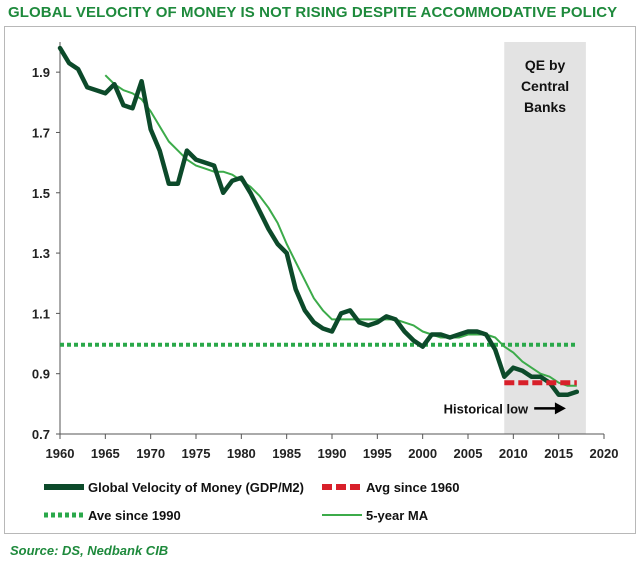  Describe the element at coordinates (41, 374) in the screenshot. I see `y-tick-label: 0.9` at that location.